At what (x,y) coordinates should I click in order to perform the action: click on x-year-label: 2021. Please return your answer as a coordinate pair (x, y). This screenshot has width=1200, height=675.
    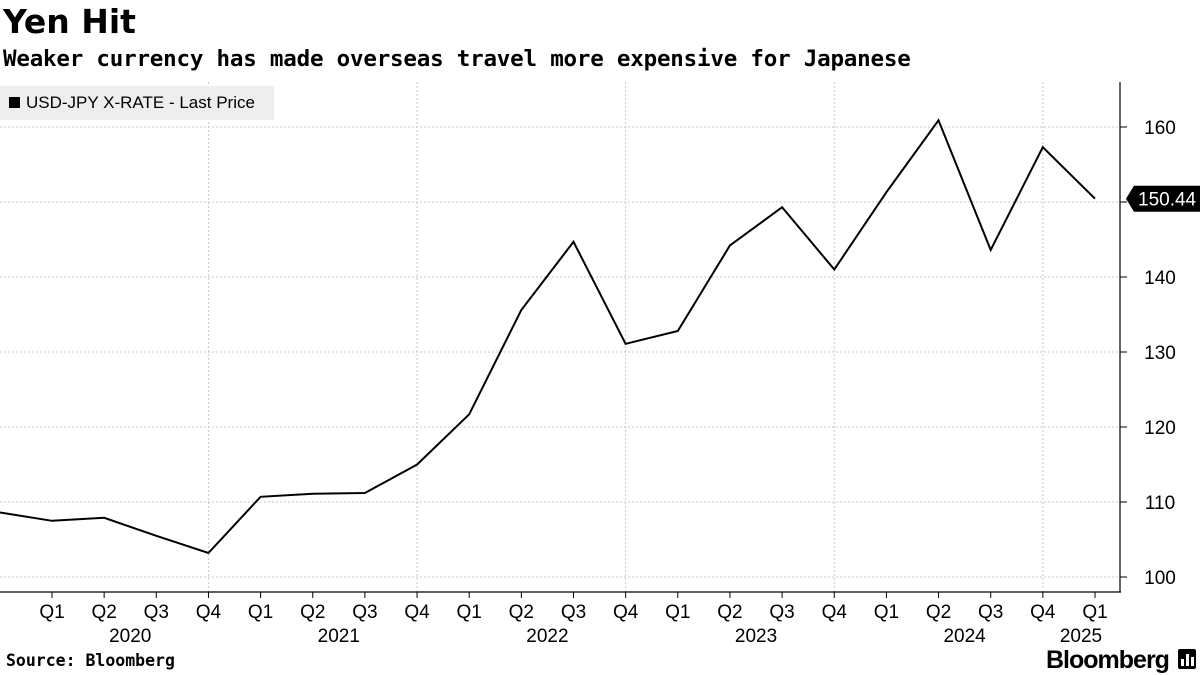
    Looking at the image, I should click on (339, 636).